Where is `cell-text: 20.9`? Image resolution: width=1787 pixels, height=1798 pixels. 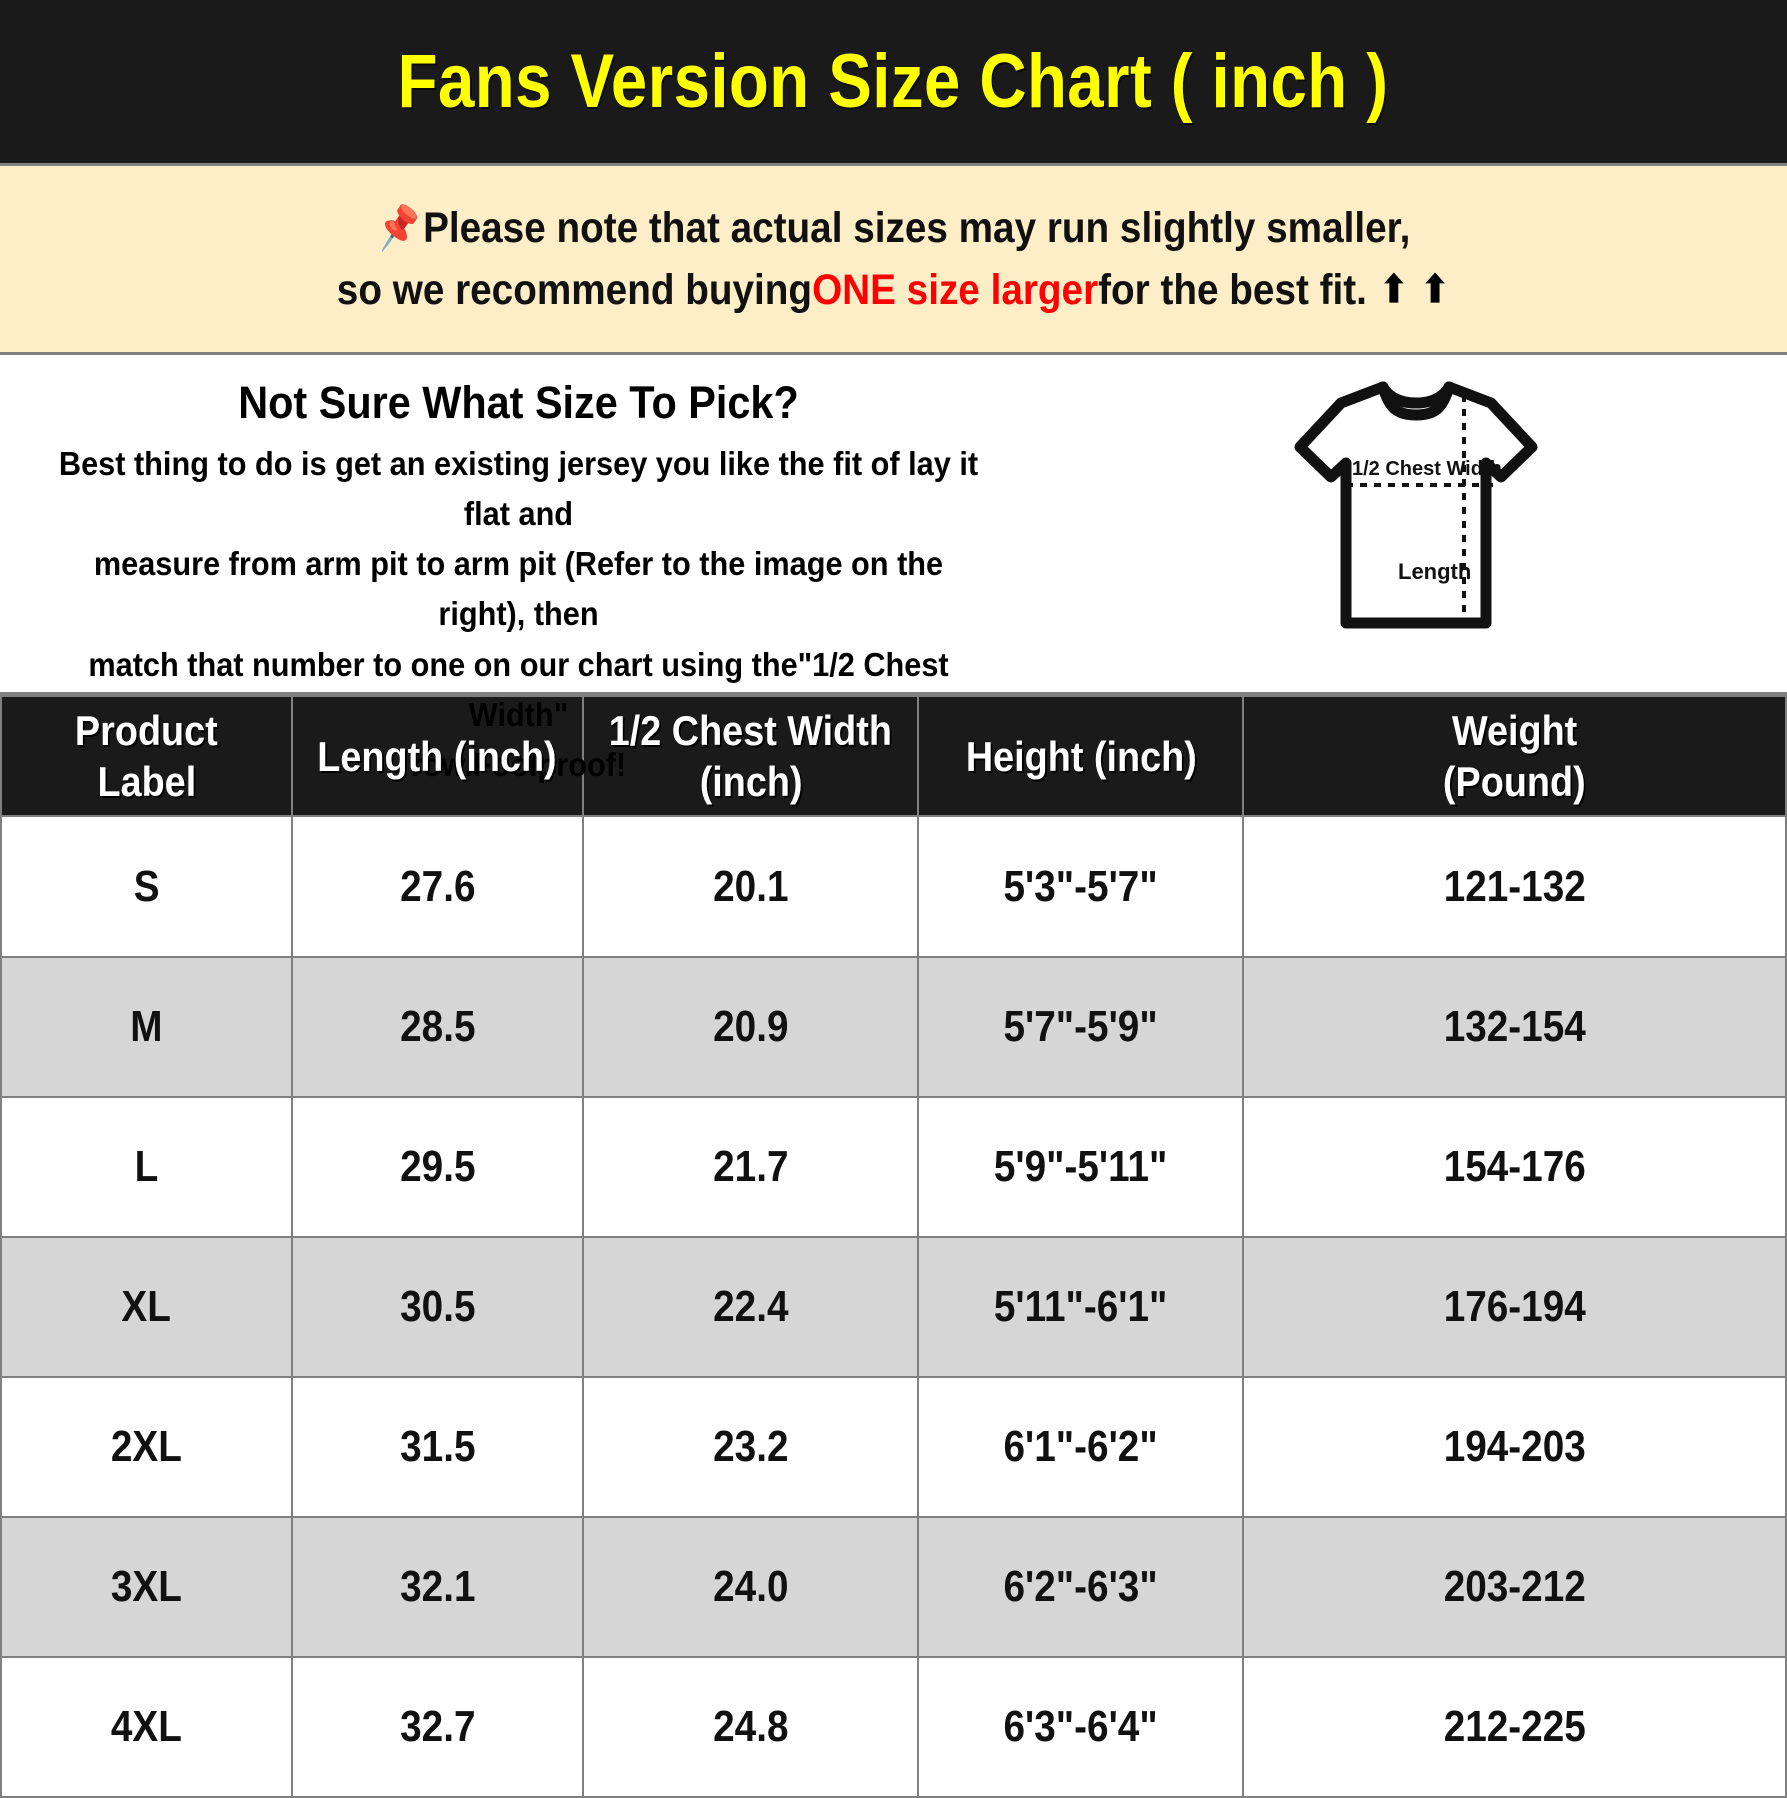 cell-text: 20.9 is located at coordinates (751, 1026).